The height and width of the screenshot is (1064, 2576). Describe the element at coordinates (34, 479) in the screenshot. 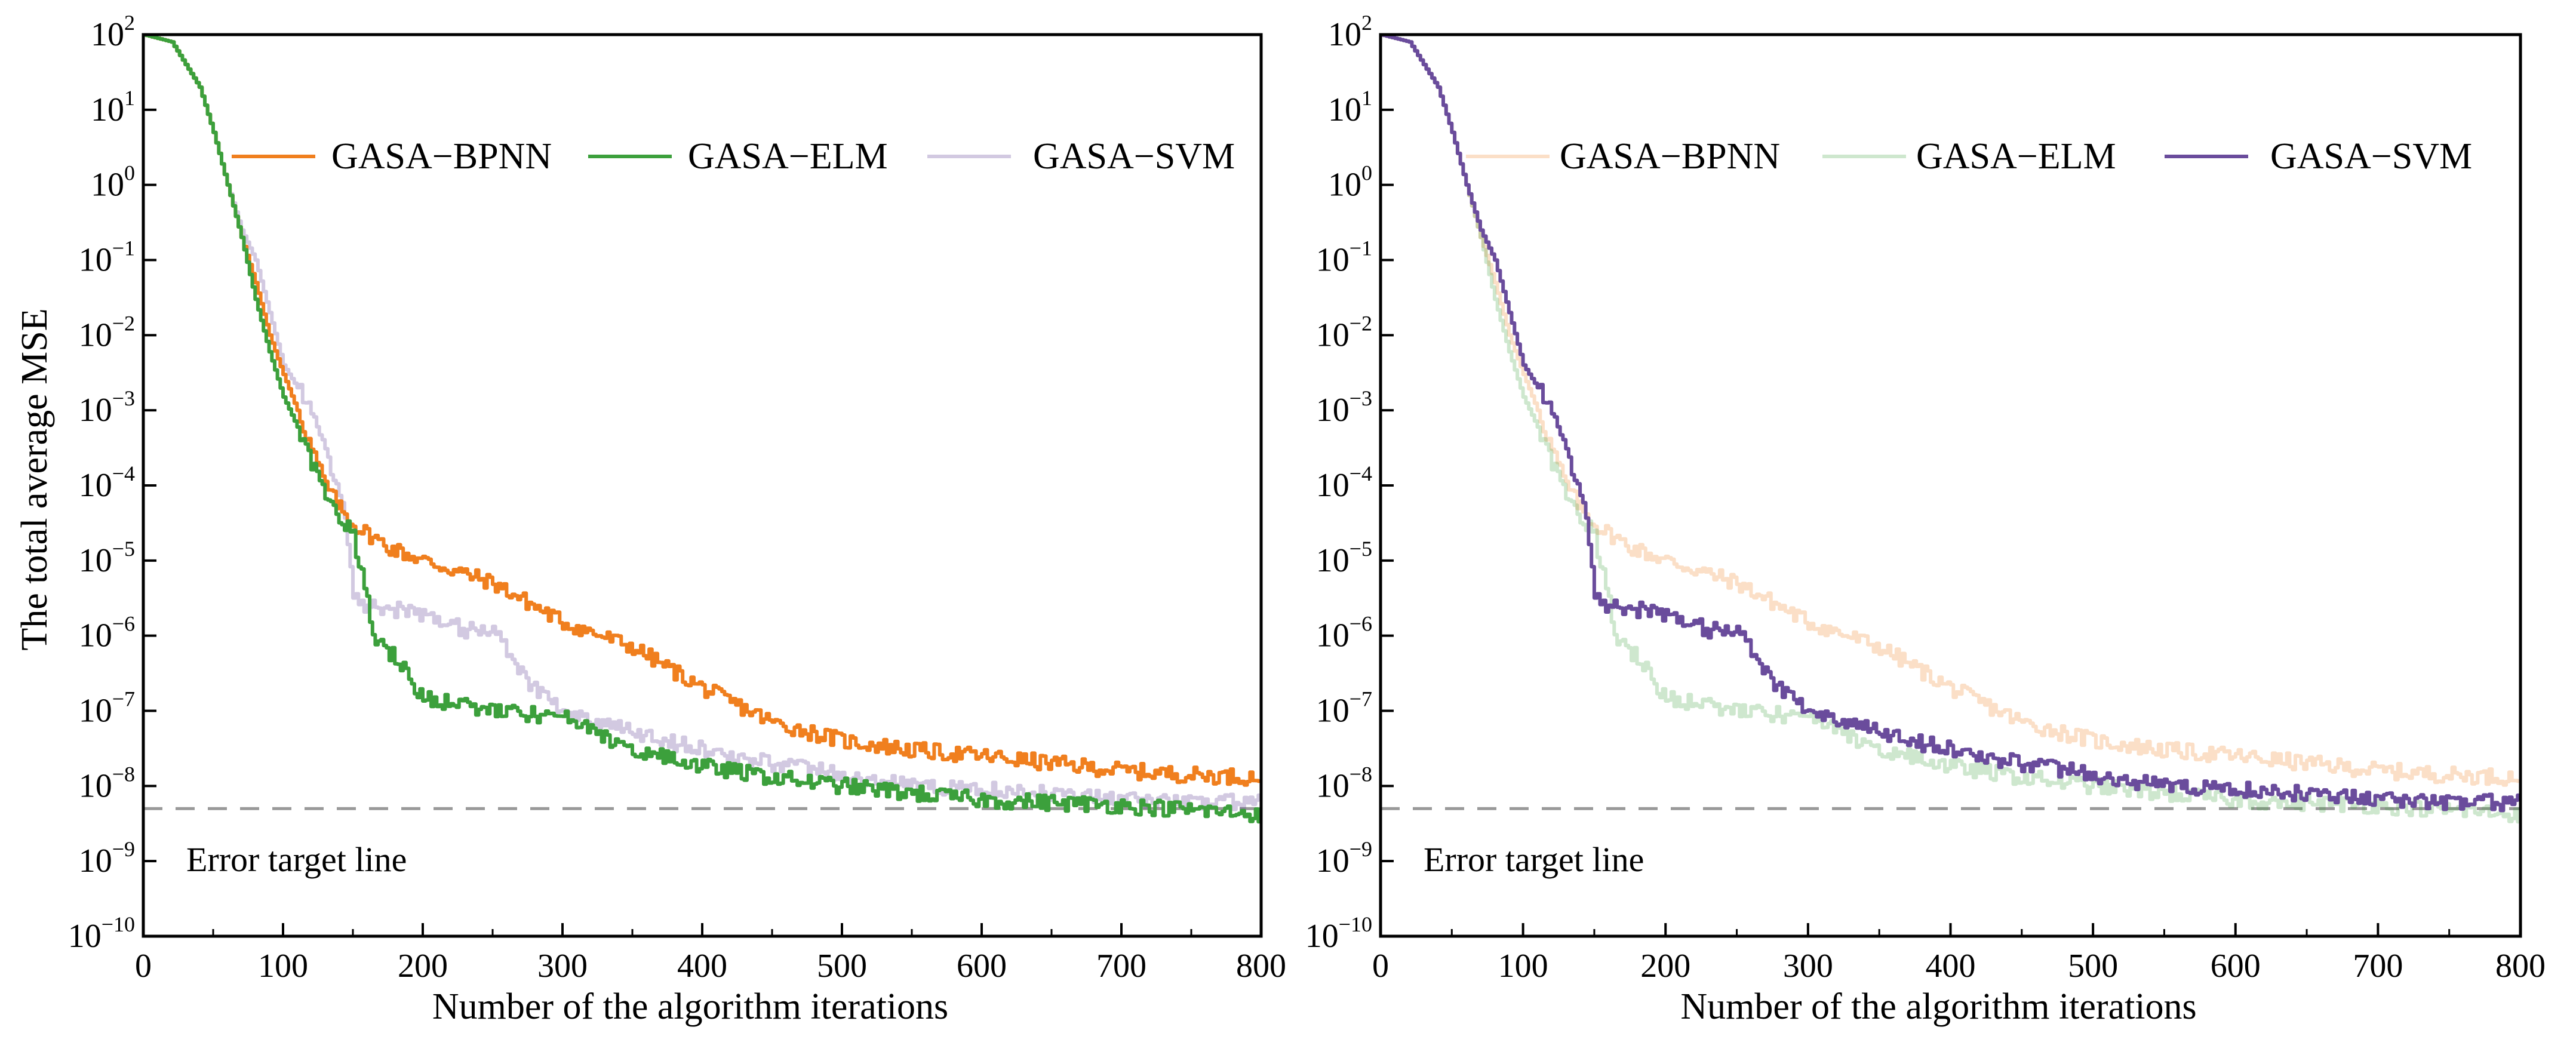

I see `y-axis-title: The total average MSE` at that location.